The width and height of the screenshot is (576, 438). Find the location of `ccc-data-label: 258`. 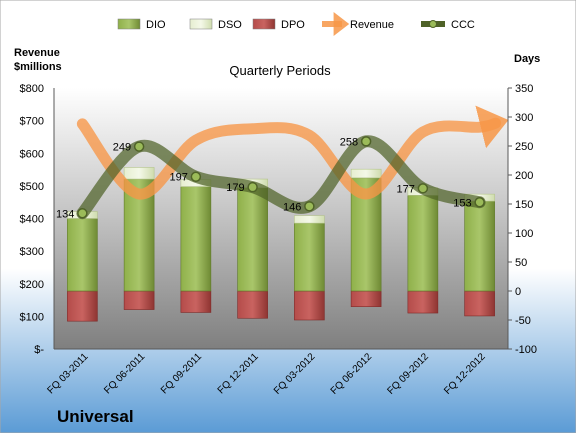

ccc-data-label: 258 is located at coordinates (349, 142).